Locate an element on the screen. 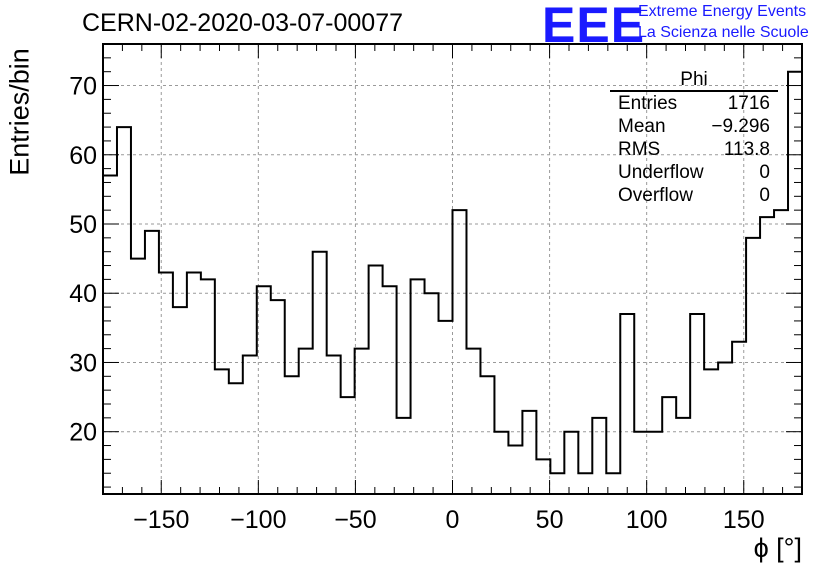 The height and width of the screenshot is (572, 836). stats-value: 1716 is located at coordinates (748, 103).